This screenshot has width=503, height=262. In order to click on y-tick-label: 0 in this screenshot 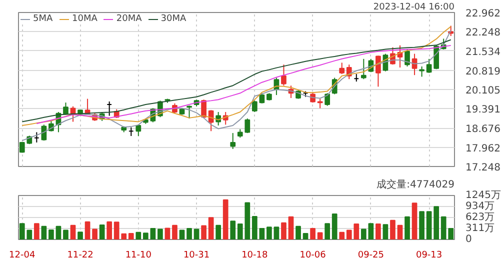, I will do `click(469, 239)`.